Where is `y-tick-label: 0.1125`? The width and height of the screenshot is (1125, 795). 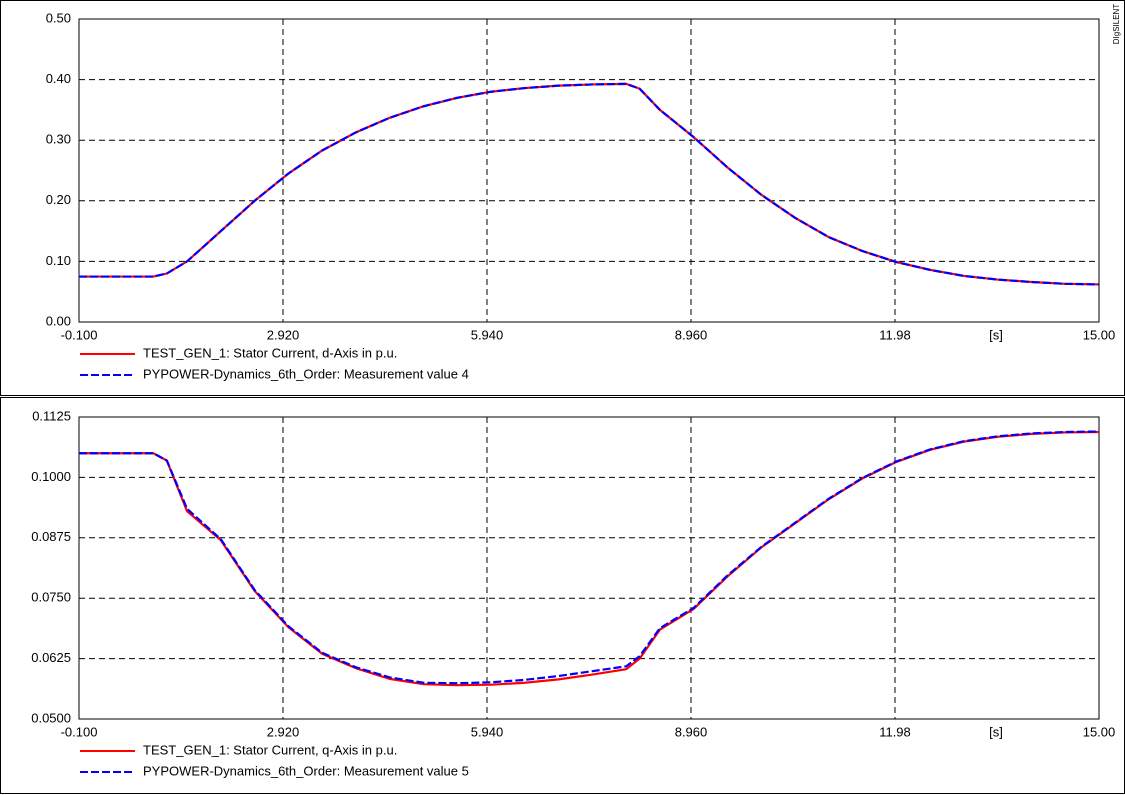 y-tick-label: 0.1125 is located at coordinates (51, 415).